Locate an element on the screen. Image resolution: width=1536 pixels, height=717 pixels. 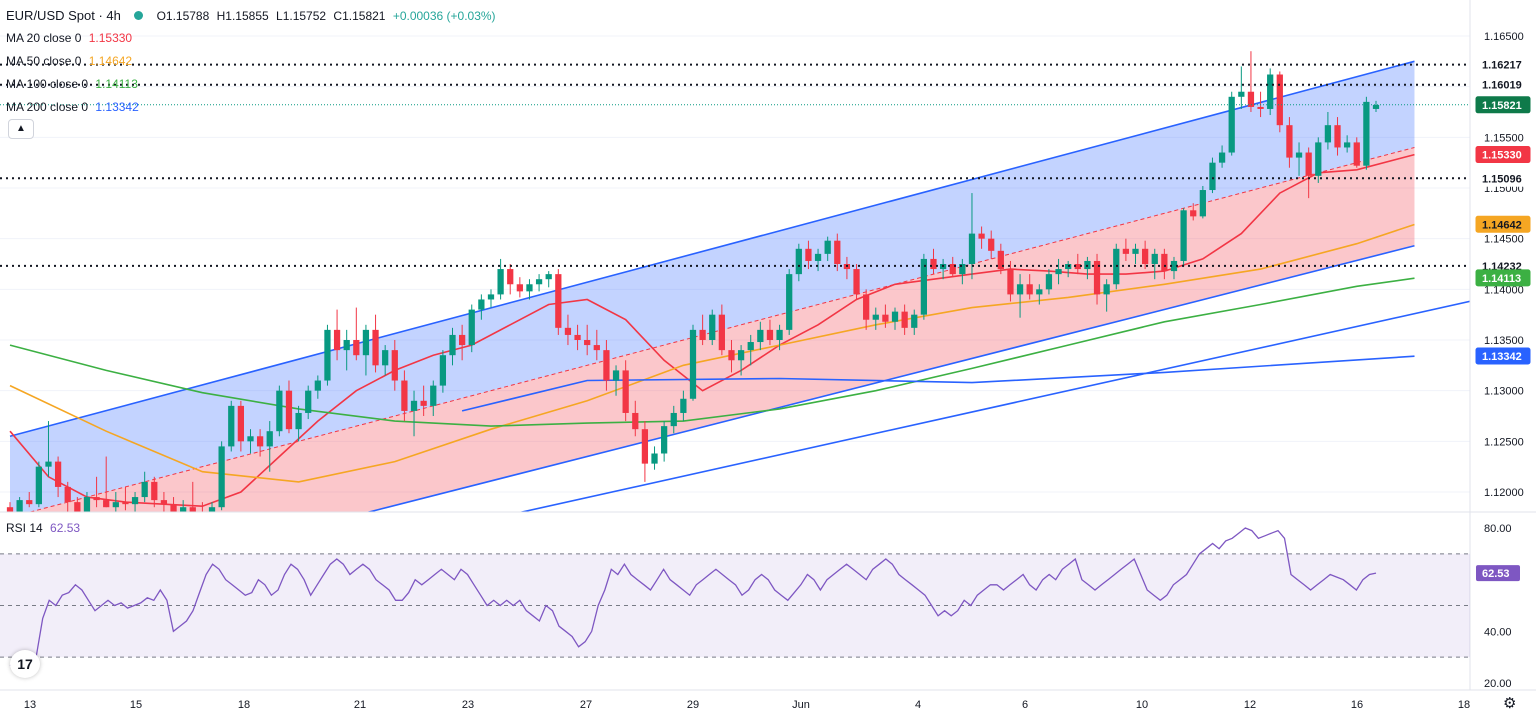
ohlc-change: +0.00036 (+0.03%) is located at coordinates (444, 16).